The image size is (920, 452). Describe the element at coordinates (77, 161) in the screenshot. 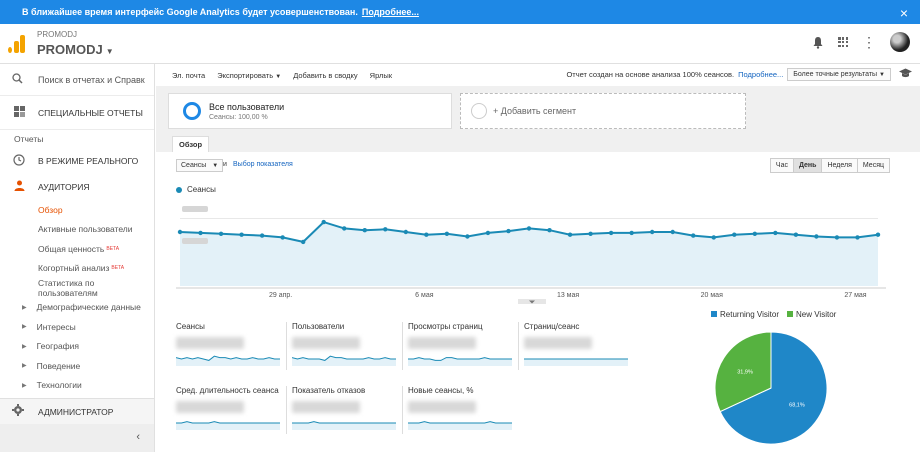

I see `sidebar-item-realtime: В РЕЖИМЕ РЕАЛЬНОГО` at that location.